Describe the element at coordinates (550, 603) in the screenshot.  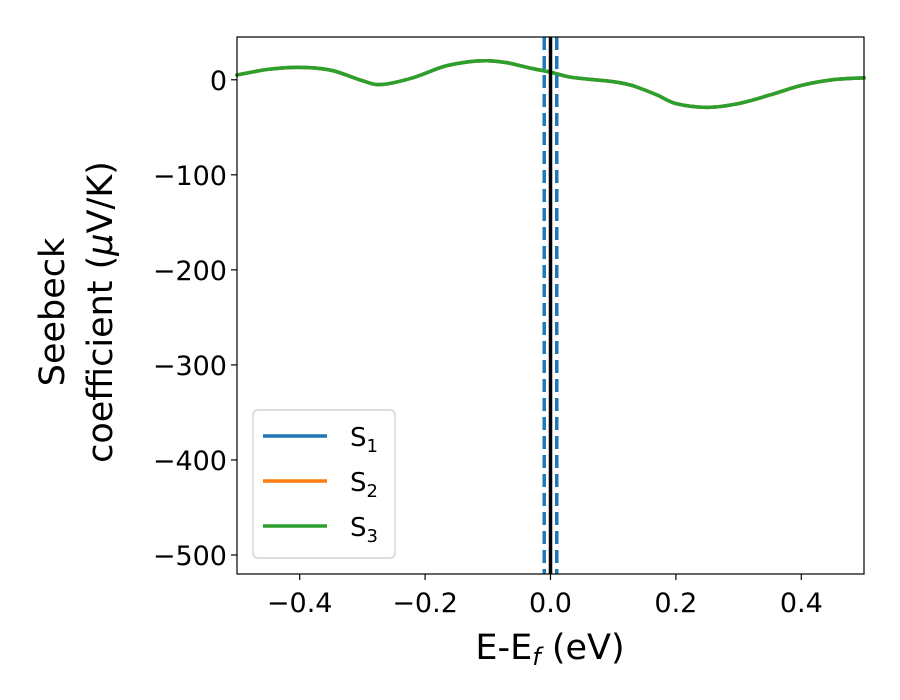
I see `x-tick-label: 0.0` at that location.